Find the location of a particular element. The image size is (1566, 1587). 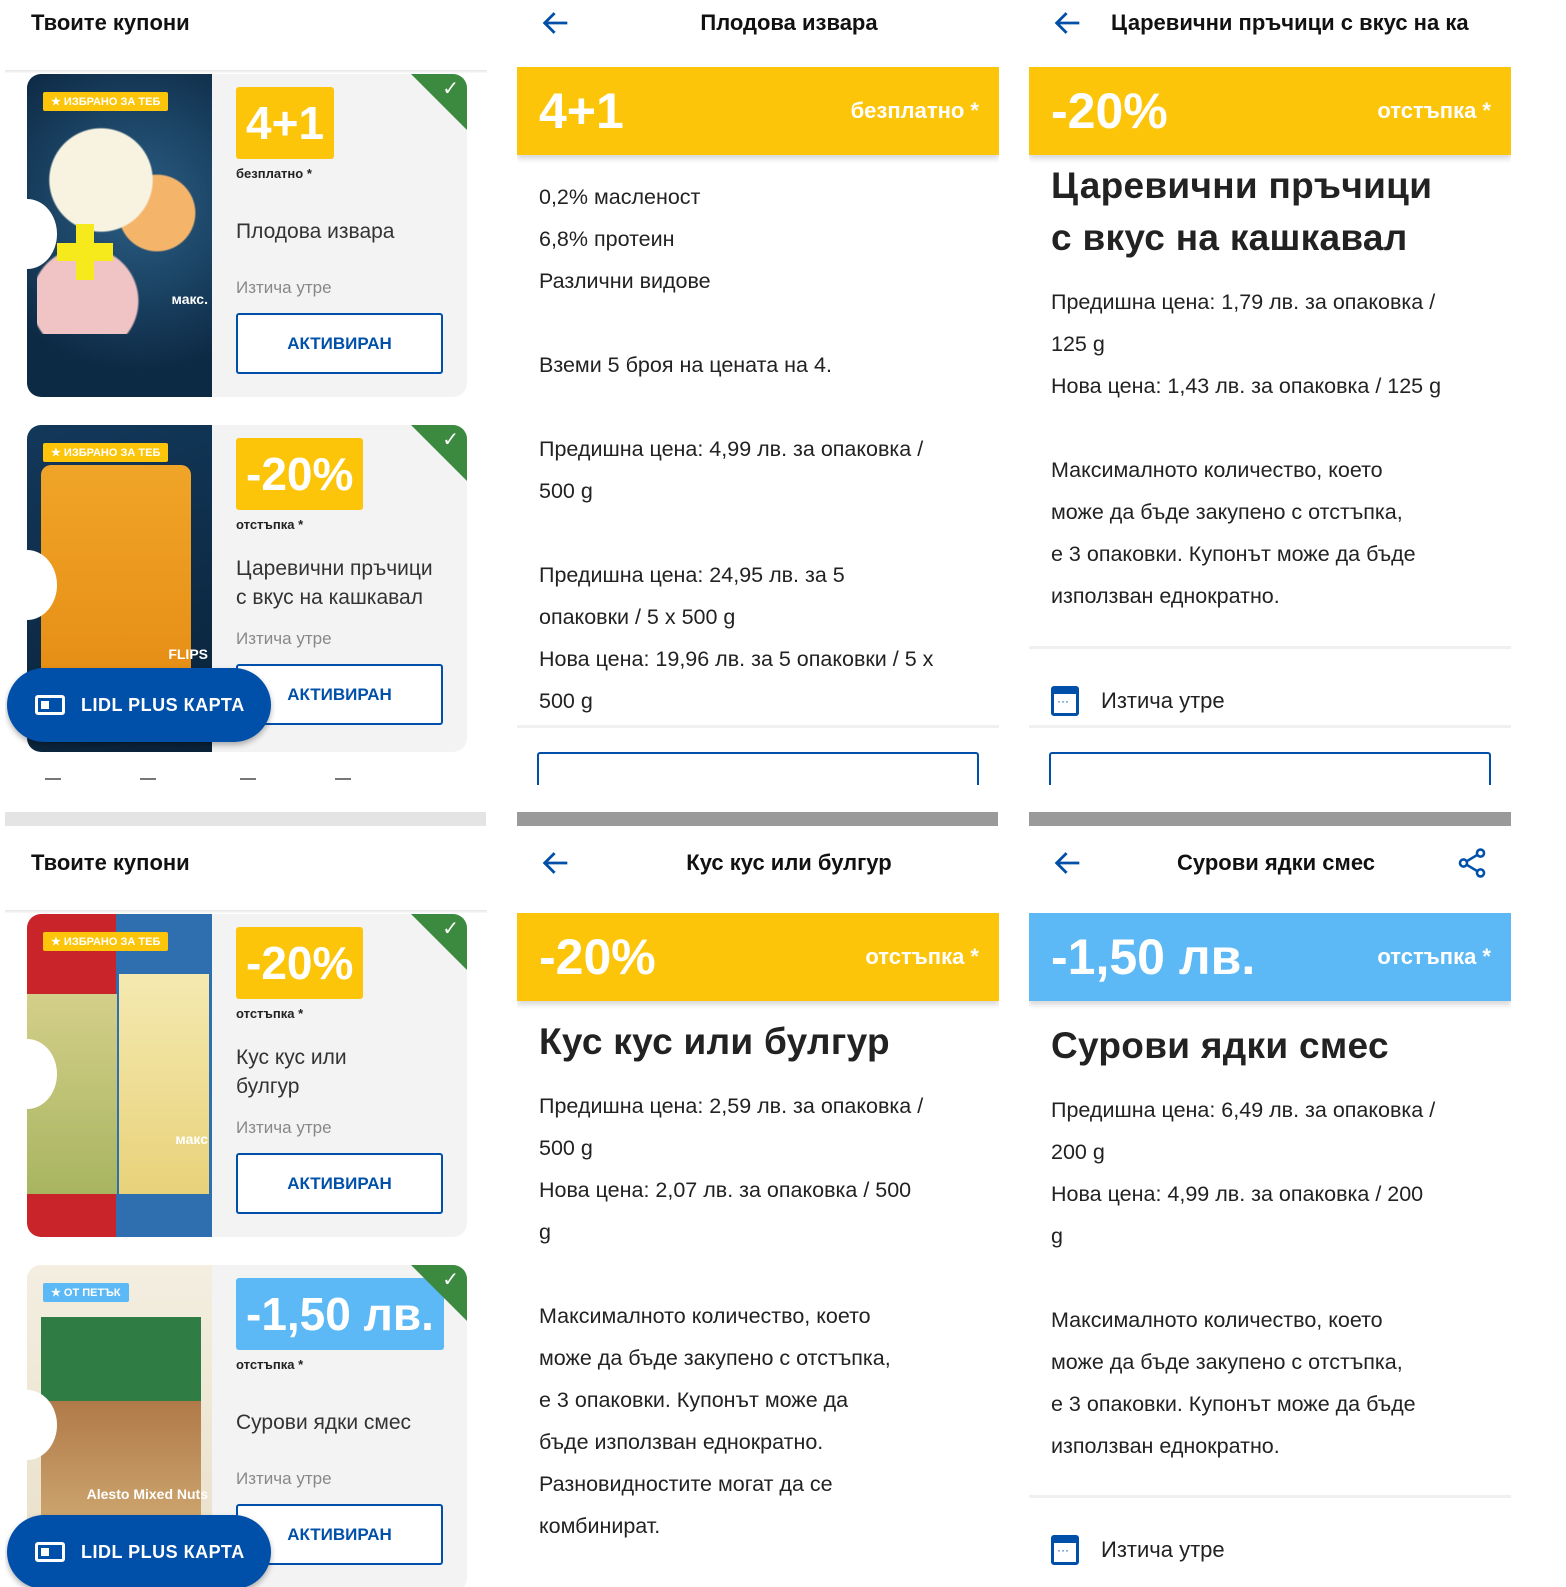

product-title: Кус кус или булгур is located at coordinates (714, 1042).